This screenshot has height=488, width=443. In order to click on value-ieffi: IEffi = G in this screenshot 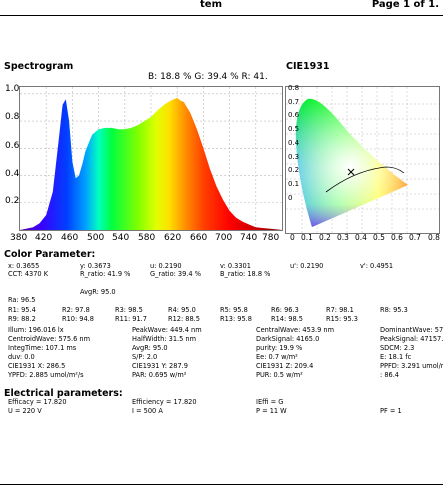, I will do `click(270, 402)`.